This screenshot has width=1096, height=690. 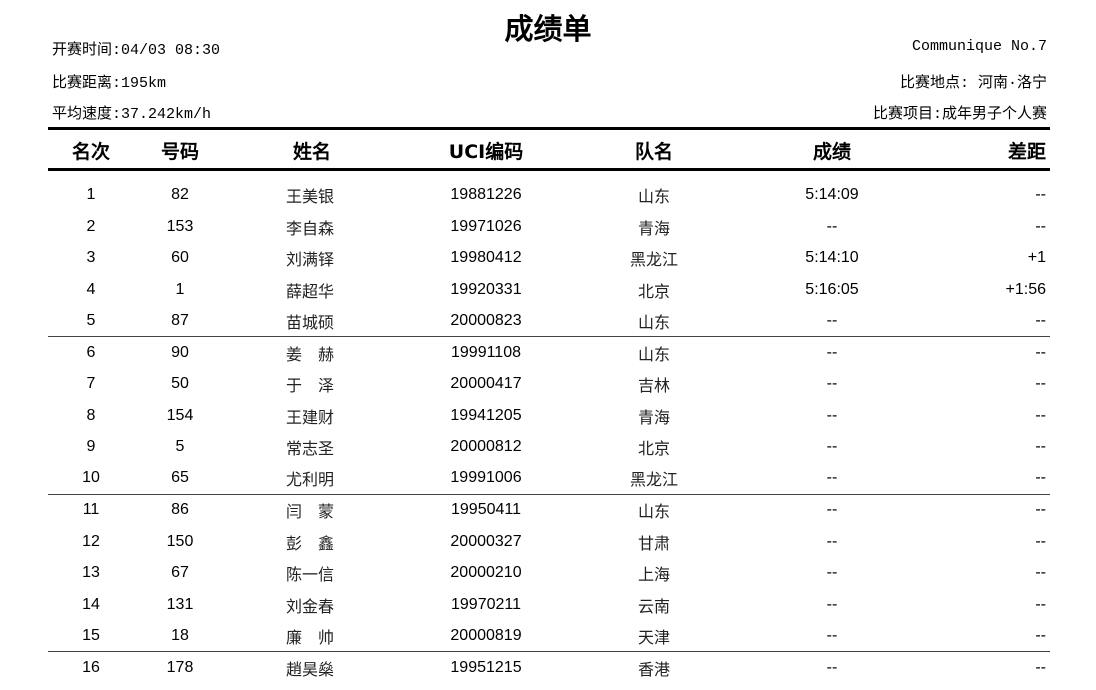 What do you see at coordinates (486, 289) in the screenshot?
I see `cell-uci: 19920331` at bounding box center [486, 289].